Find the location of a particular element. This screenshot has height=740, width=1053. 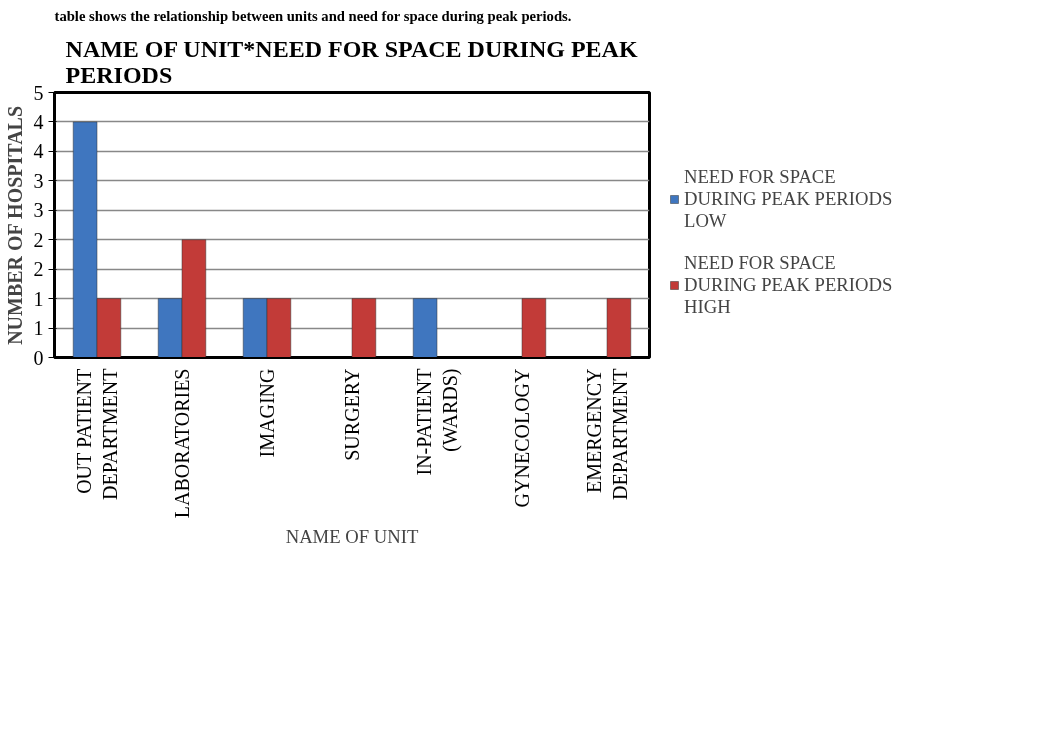

x-tick-label: IN-PATIENT (WARDS) is located at coordinates (437, 422).